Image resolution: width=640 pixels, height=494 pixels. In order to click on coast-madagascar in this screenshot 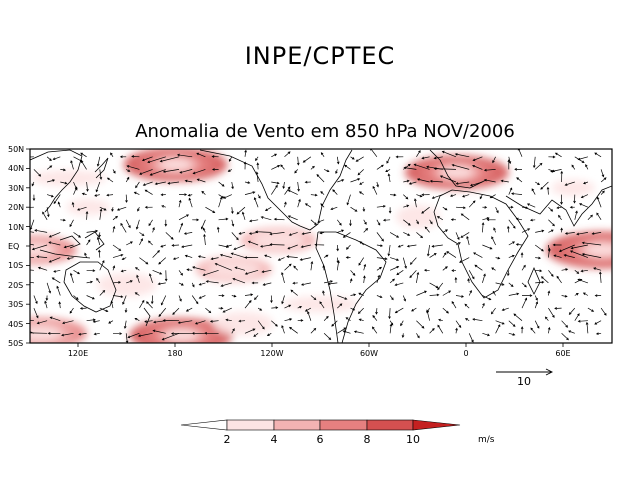, I will do `click(534, 280)`.